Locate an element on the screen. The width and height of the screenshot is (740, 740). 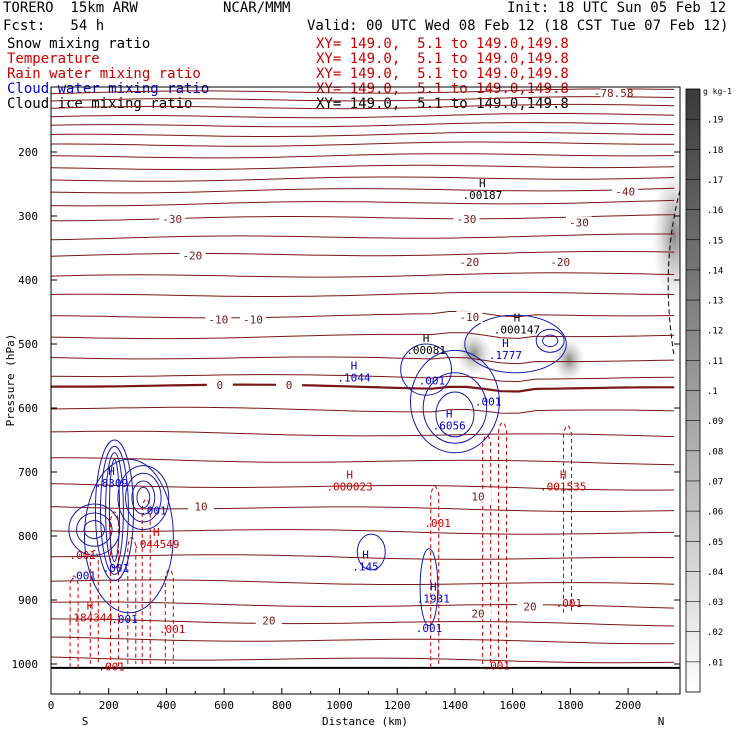
isotherm-label: 10 is located at coordinates (478, 496).